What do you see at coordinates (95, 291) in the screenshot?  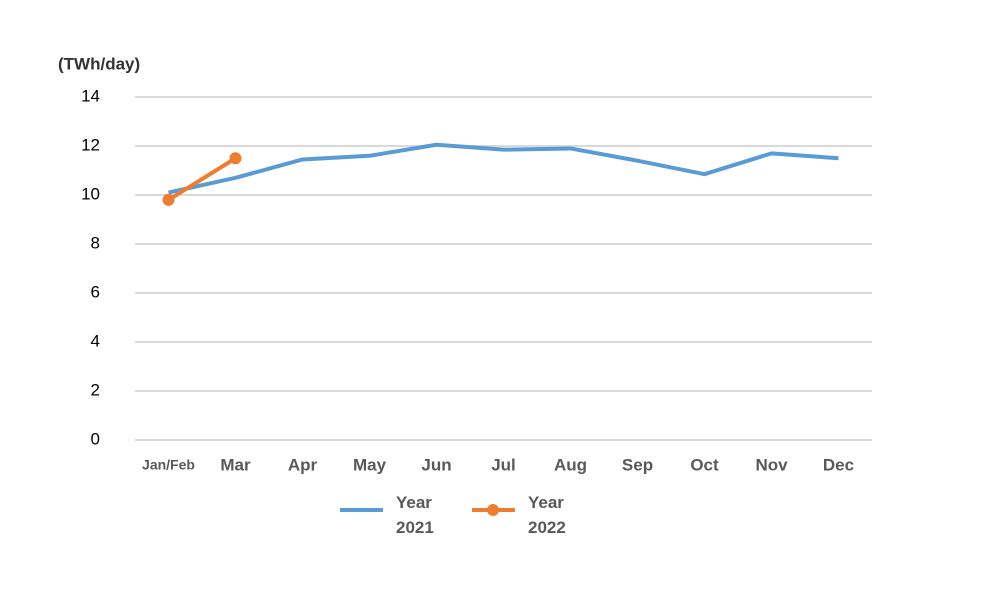 I see `y-tick-label: 6` at bounding box center [95, 291].